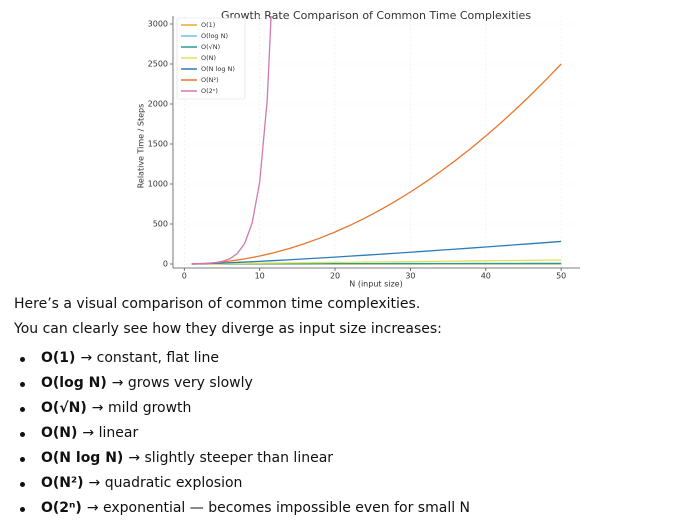 The height and width of the screenshot is (525, 687). Describe the element at coordinates (74, 383) in the screenshot. I see `term: O(log N)` at that location.